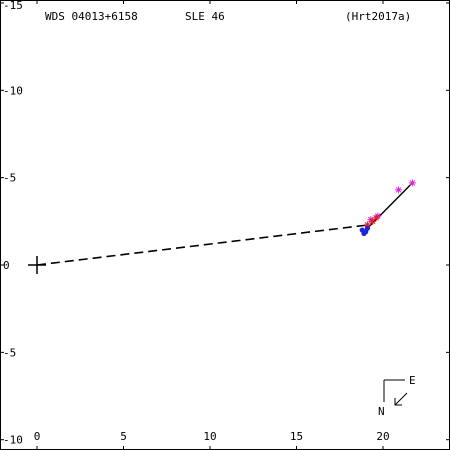 The width and height of the screenshot is (450, 450). I want to click on x-tick-label: 20, so click(382, 436).